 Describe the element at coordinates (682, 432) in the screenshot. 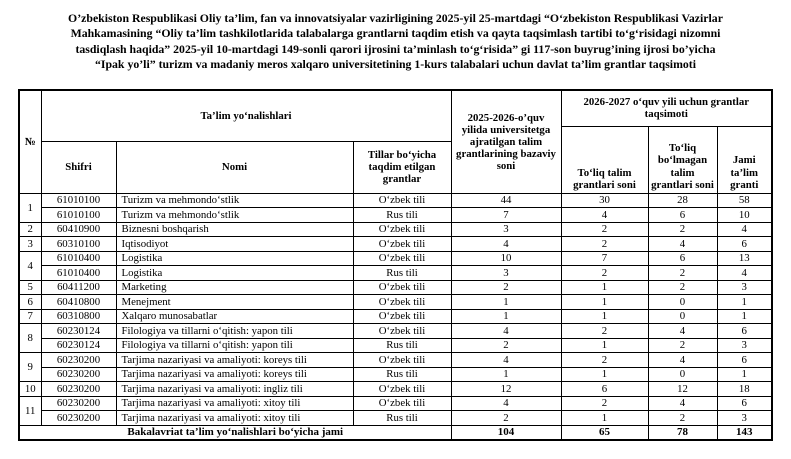

I see `total-toliq-bolmagan: 78` at that location.